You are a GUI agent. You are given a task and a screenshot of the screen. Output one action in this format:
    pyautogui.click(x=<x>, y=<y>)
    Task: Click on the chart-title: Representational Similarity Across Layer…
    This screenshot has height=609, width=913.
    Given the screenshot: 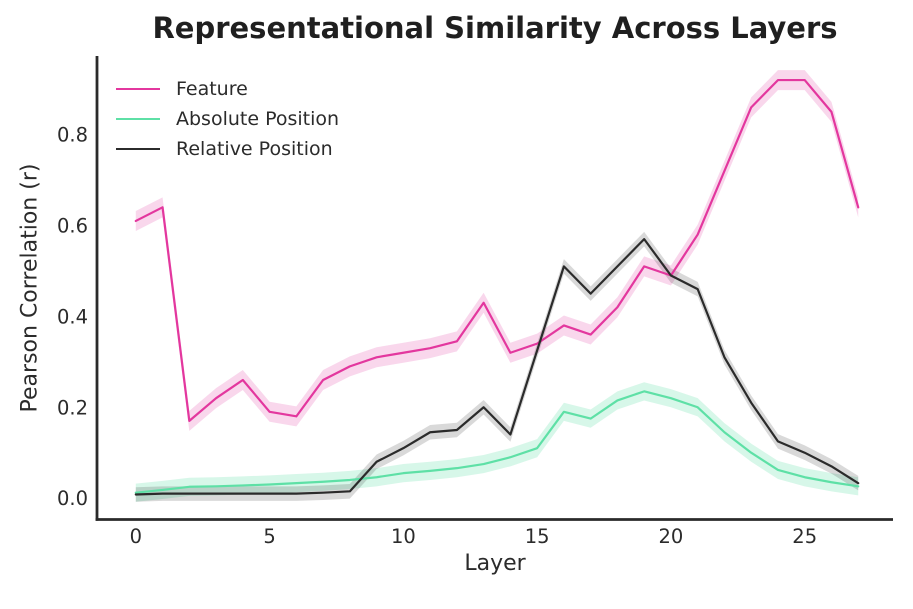 What is the action you would take?
    pyautogui.click(x=495, y=28)
    